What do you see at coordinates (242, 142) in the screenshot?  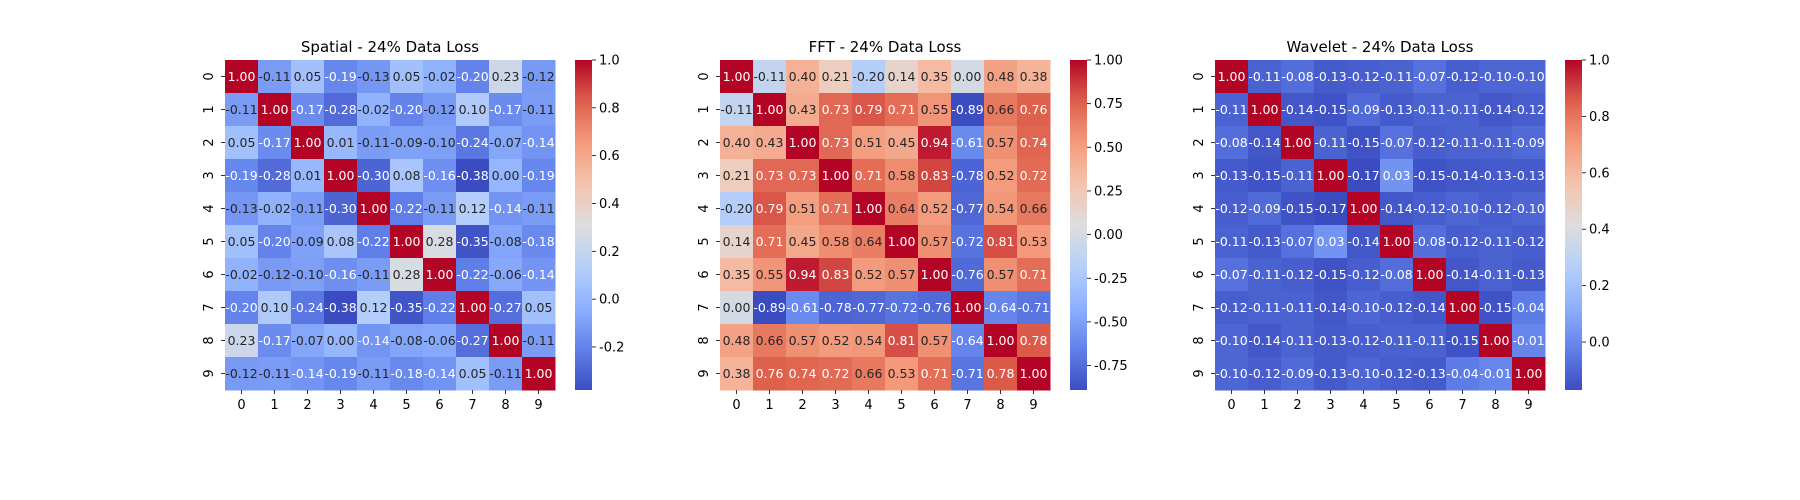 I see `cell-label: 0.05` at bounding box center [242, 142].